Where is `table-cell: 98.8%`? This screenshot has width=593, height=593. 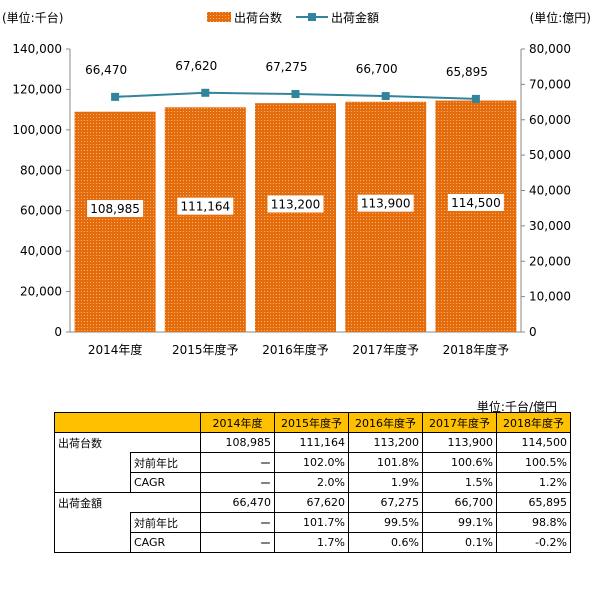 table-cell: 98.8% is located at coordinates (533, 522).